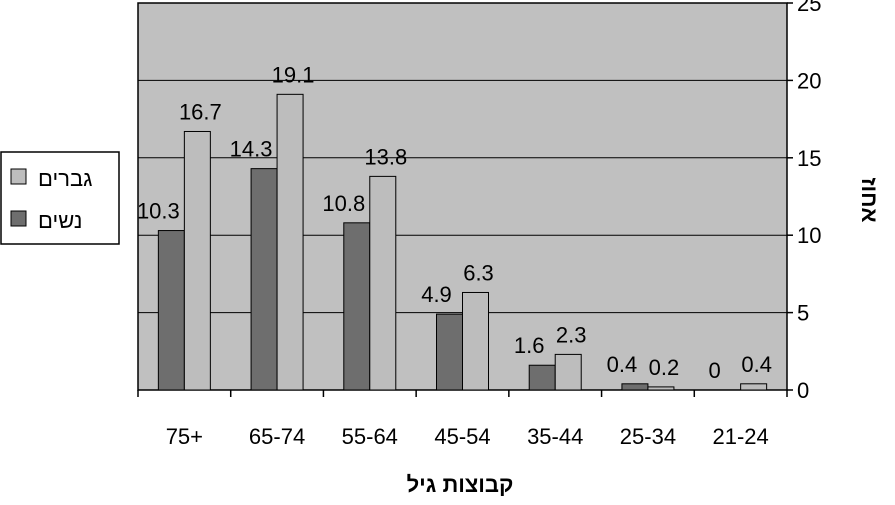 This screenshot has width=895, height=505. I want to click on x-tick-label: 35-44, so click(555, 436).